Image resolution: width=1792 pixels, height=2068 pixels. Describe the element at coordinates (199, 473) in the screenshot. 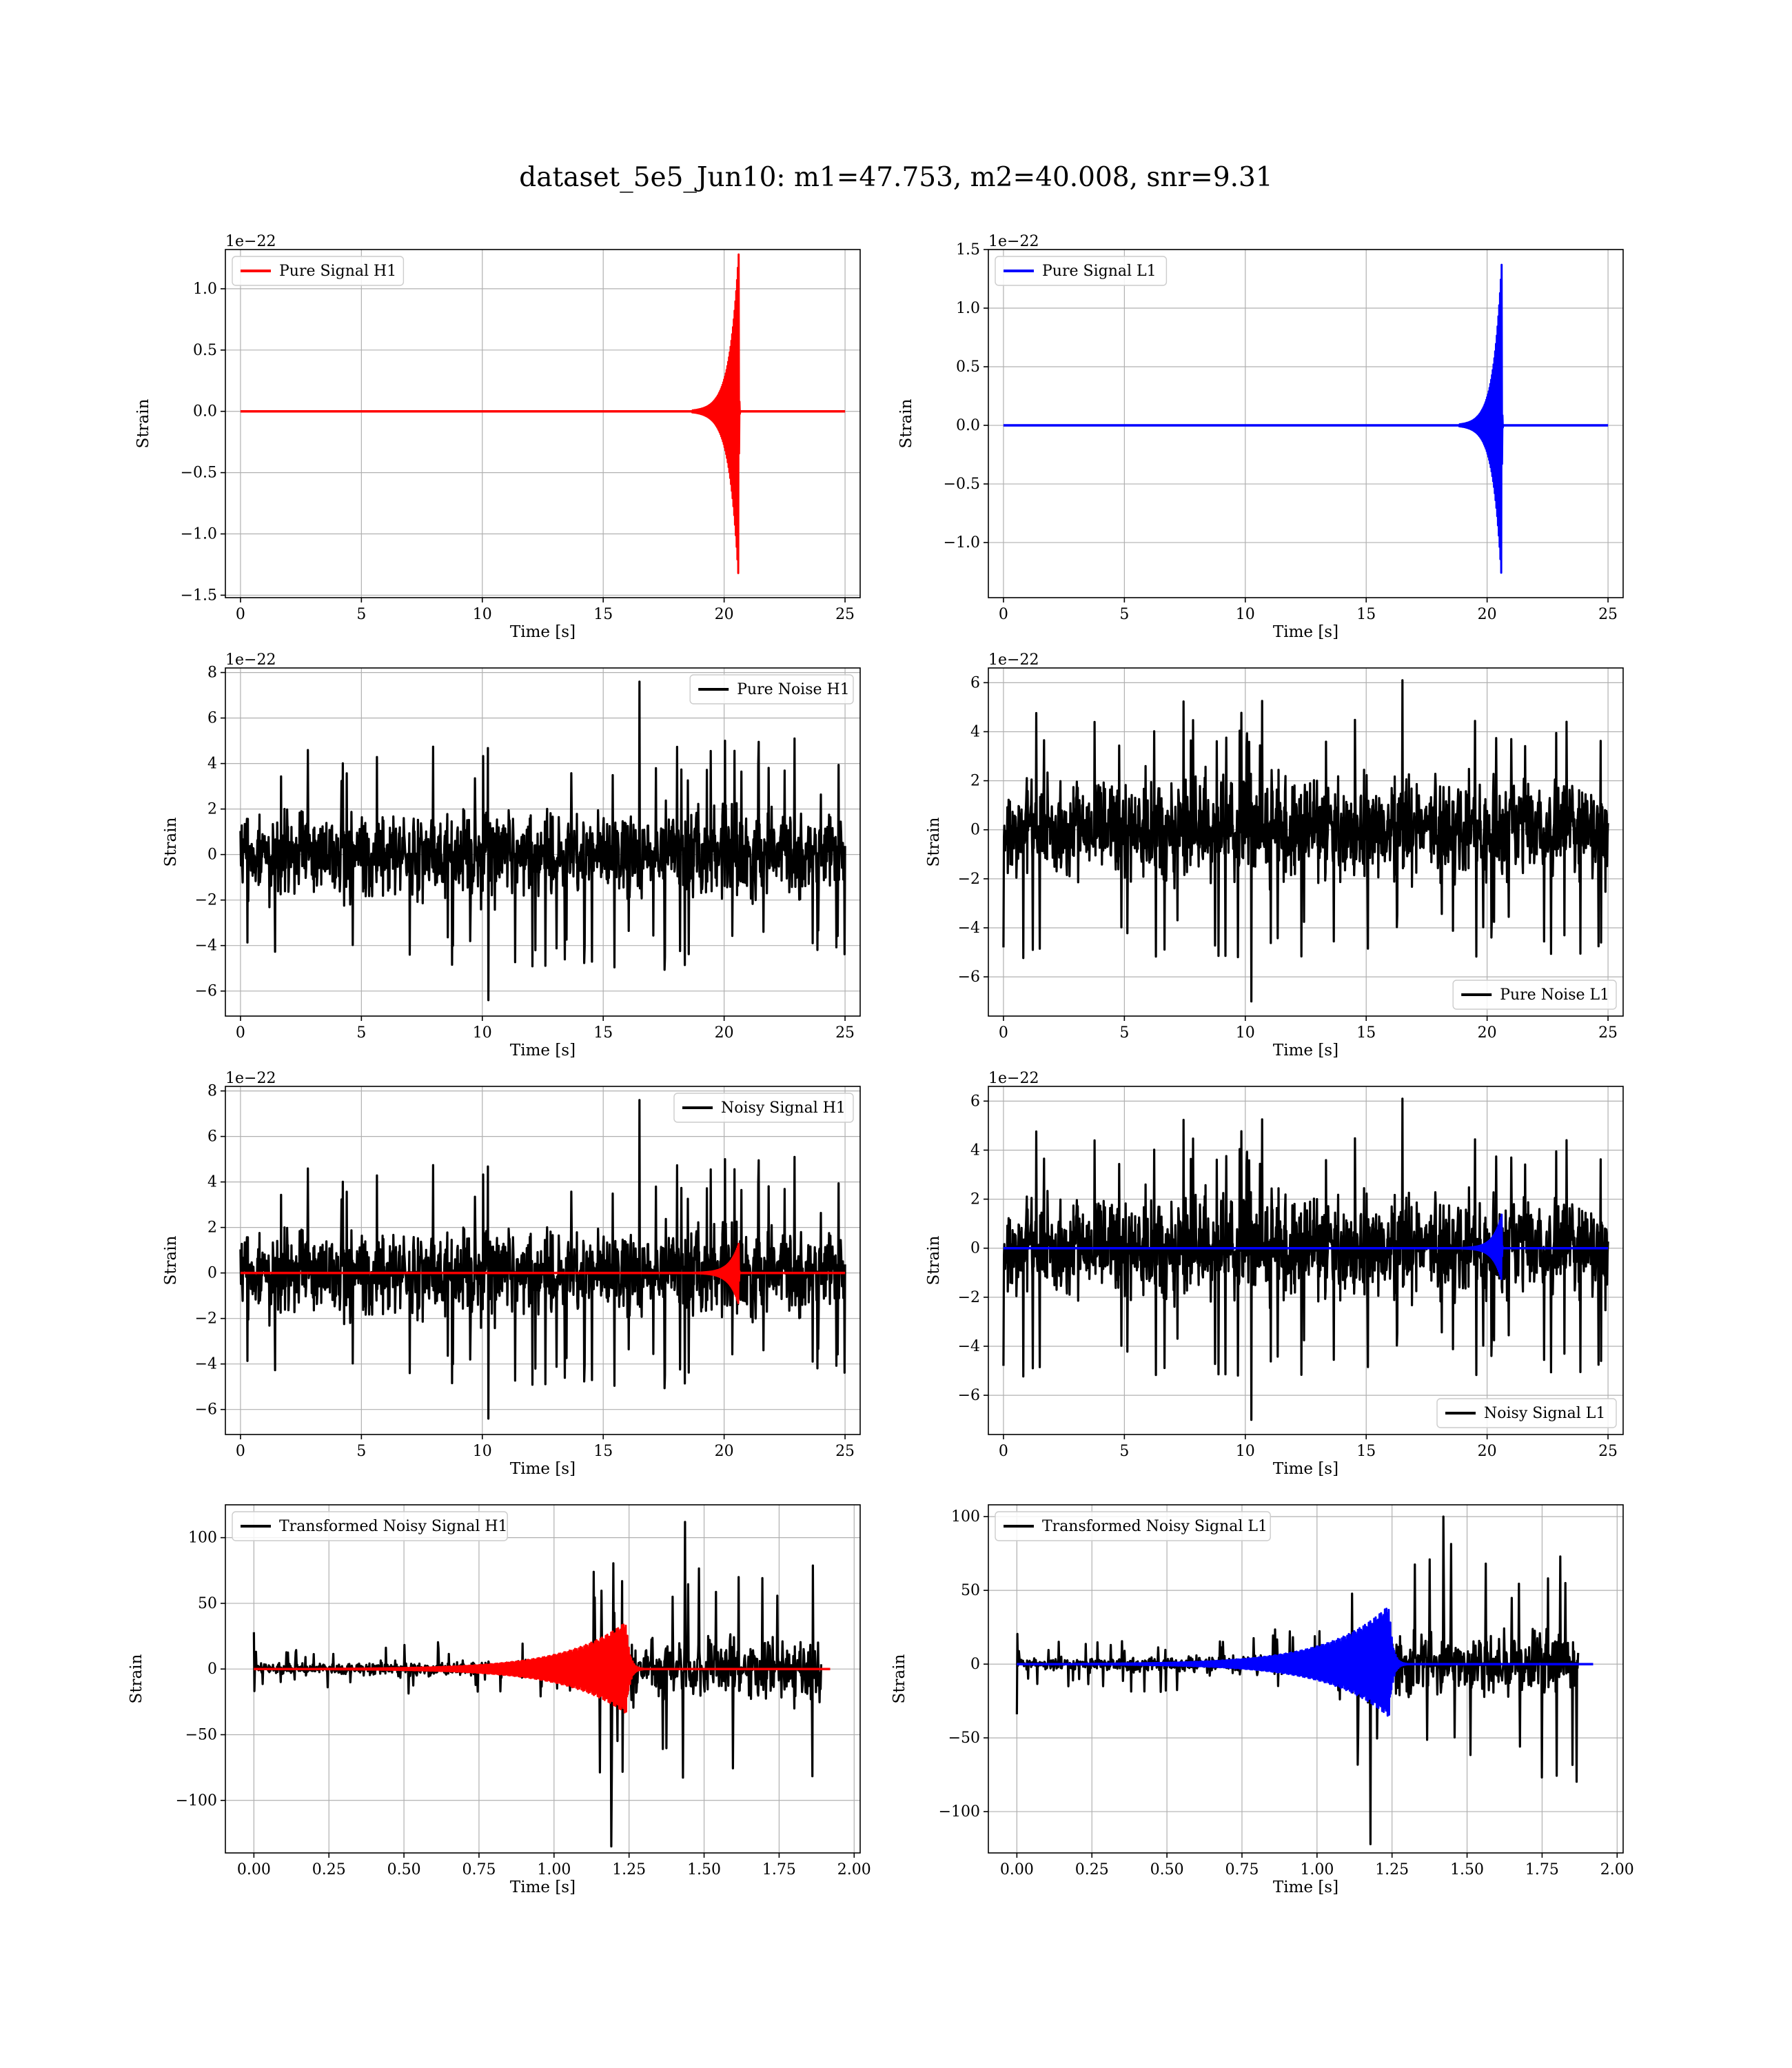

I see `y-tick-label: −0.5` at that location.